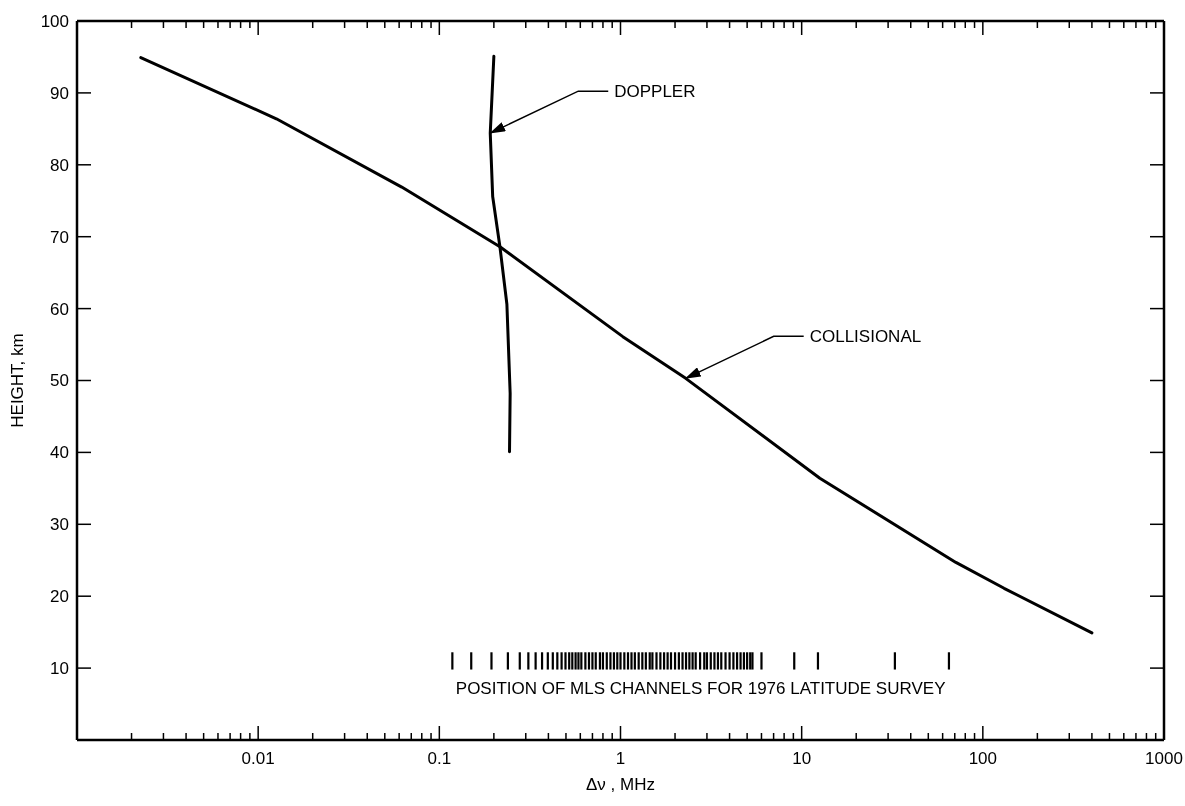 The height and width of the screenshot is (806, 1185). I want to click on x-tick-label: 0.01, so click(258, 758).